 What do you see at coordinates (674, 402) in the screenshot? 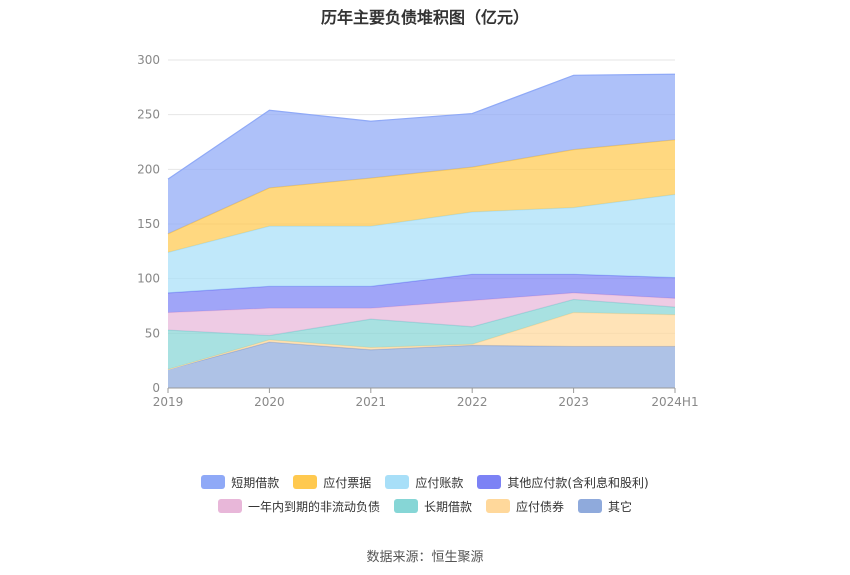
I see `x-tick-label: 2024H1` at bounding box center [674, 402].